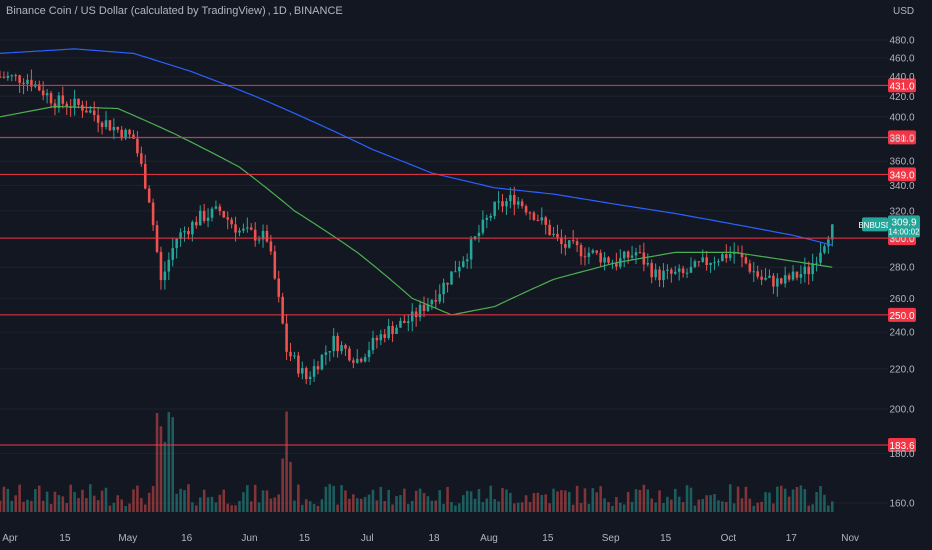 The image size is (932, 550). What do you see at coordinates (430, 538) in the screenshot?
I see `time-axis: Apr 15 May 16 Jun 15 Jul 18 Aug 15 Sep 15 Oct 17 Nov` at bounding box center [430, 538].